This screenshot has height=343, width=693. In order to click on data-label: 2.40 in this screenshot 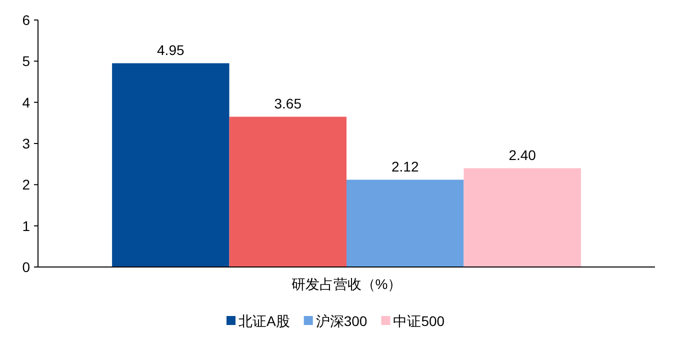, I will do `click(522, 155)`.